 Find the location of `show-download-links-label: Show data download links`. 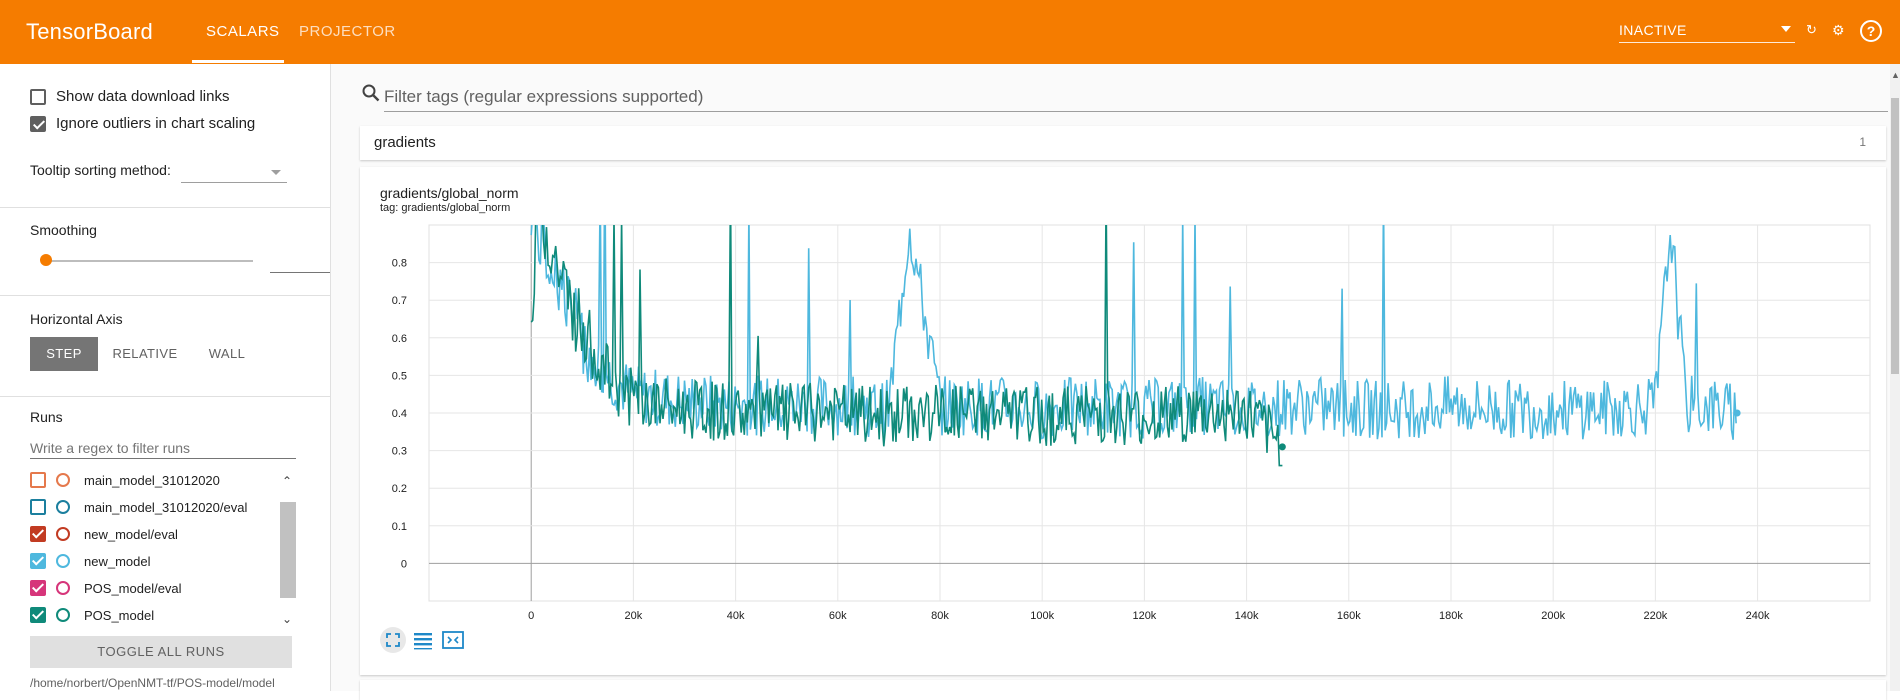

show-download-links-label: Show data download links is located at coordinates (143, 96).